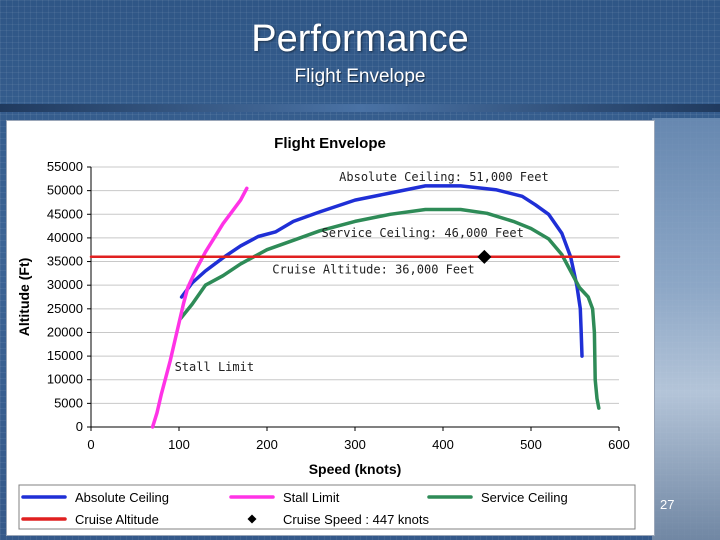  Describe the element at coordinates (619, 444) in the screenshot. I see `x-tick-label: 600` at that location.